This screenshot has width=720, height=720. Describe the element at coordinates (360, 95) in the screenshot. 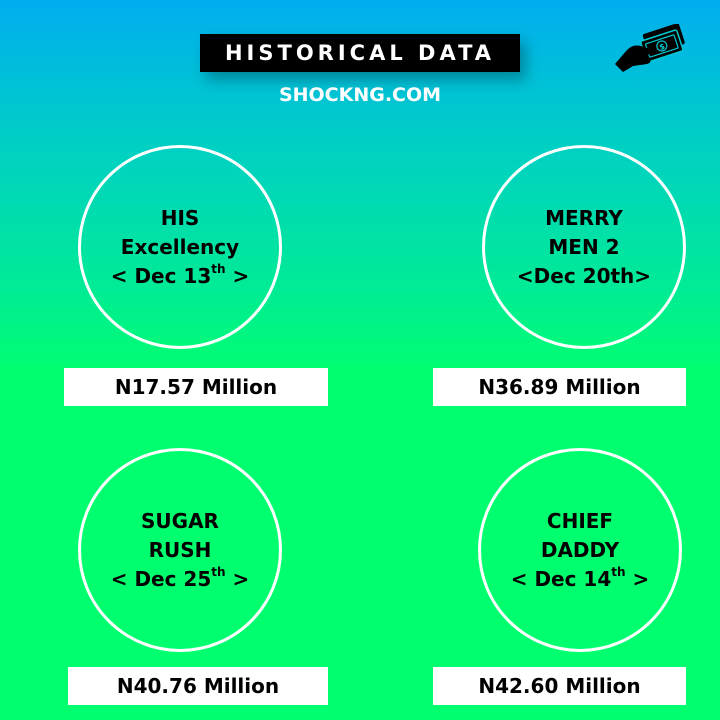

I see `site-subtitle: SHOCKNG.COM` at that location.